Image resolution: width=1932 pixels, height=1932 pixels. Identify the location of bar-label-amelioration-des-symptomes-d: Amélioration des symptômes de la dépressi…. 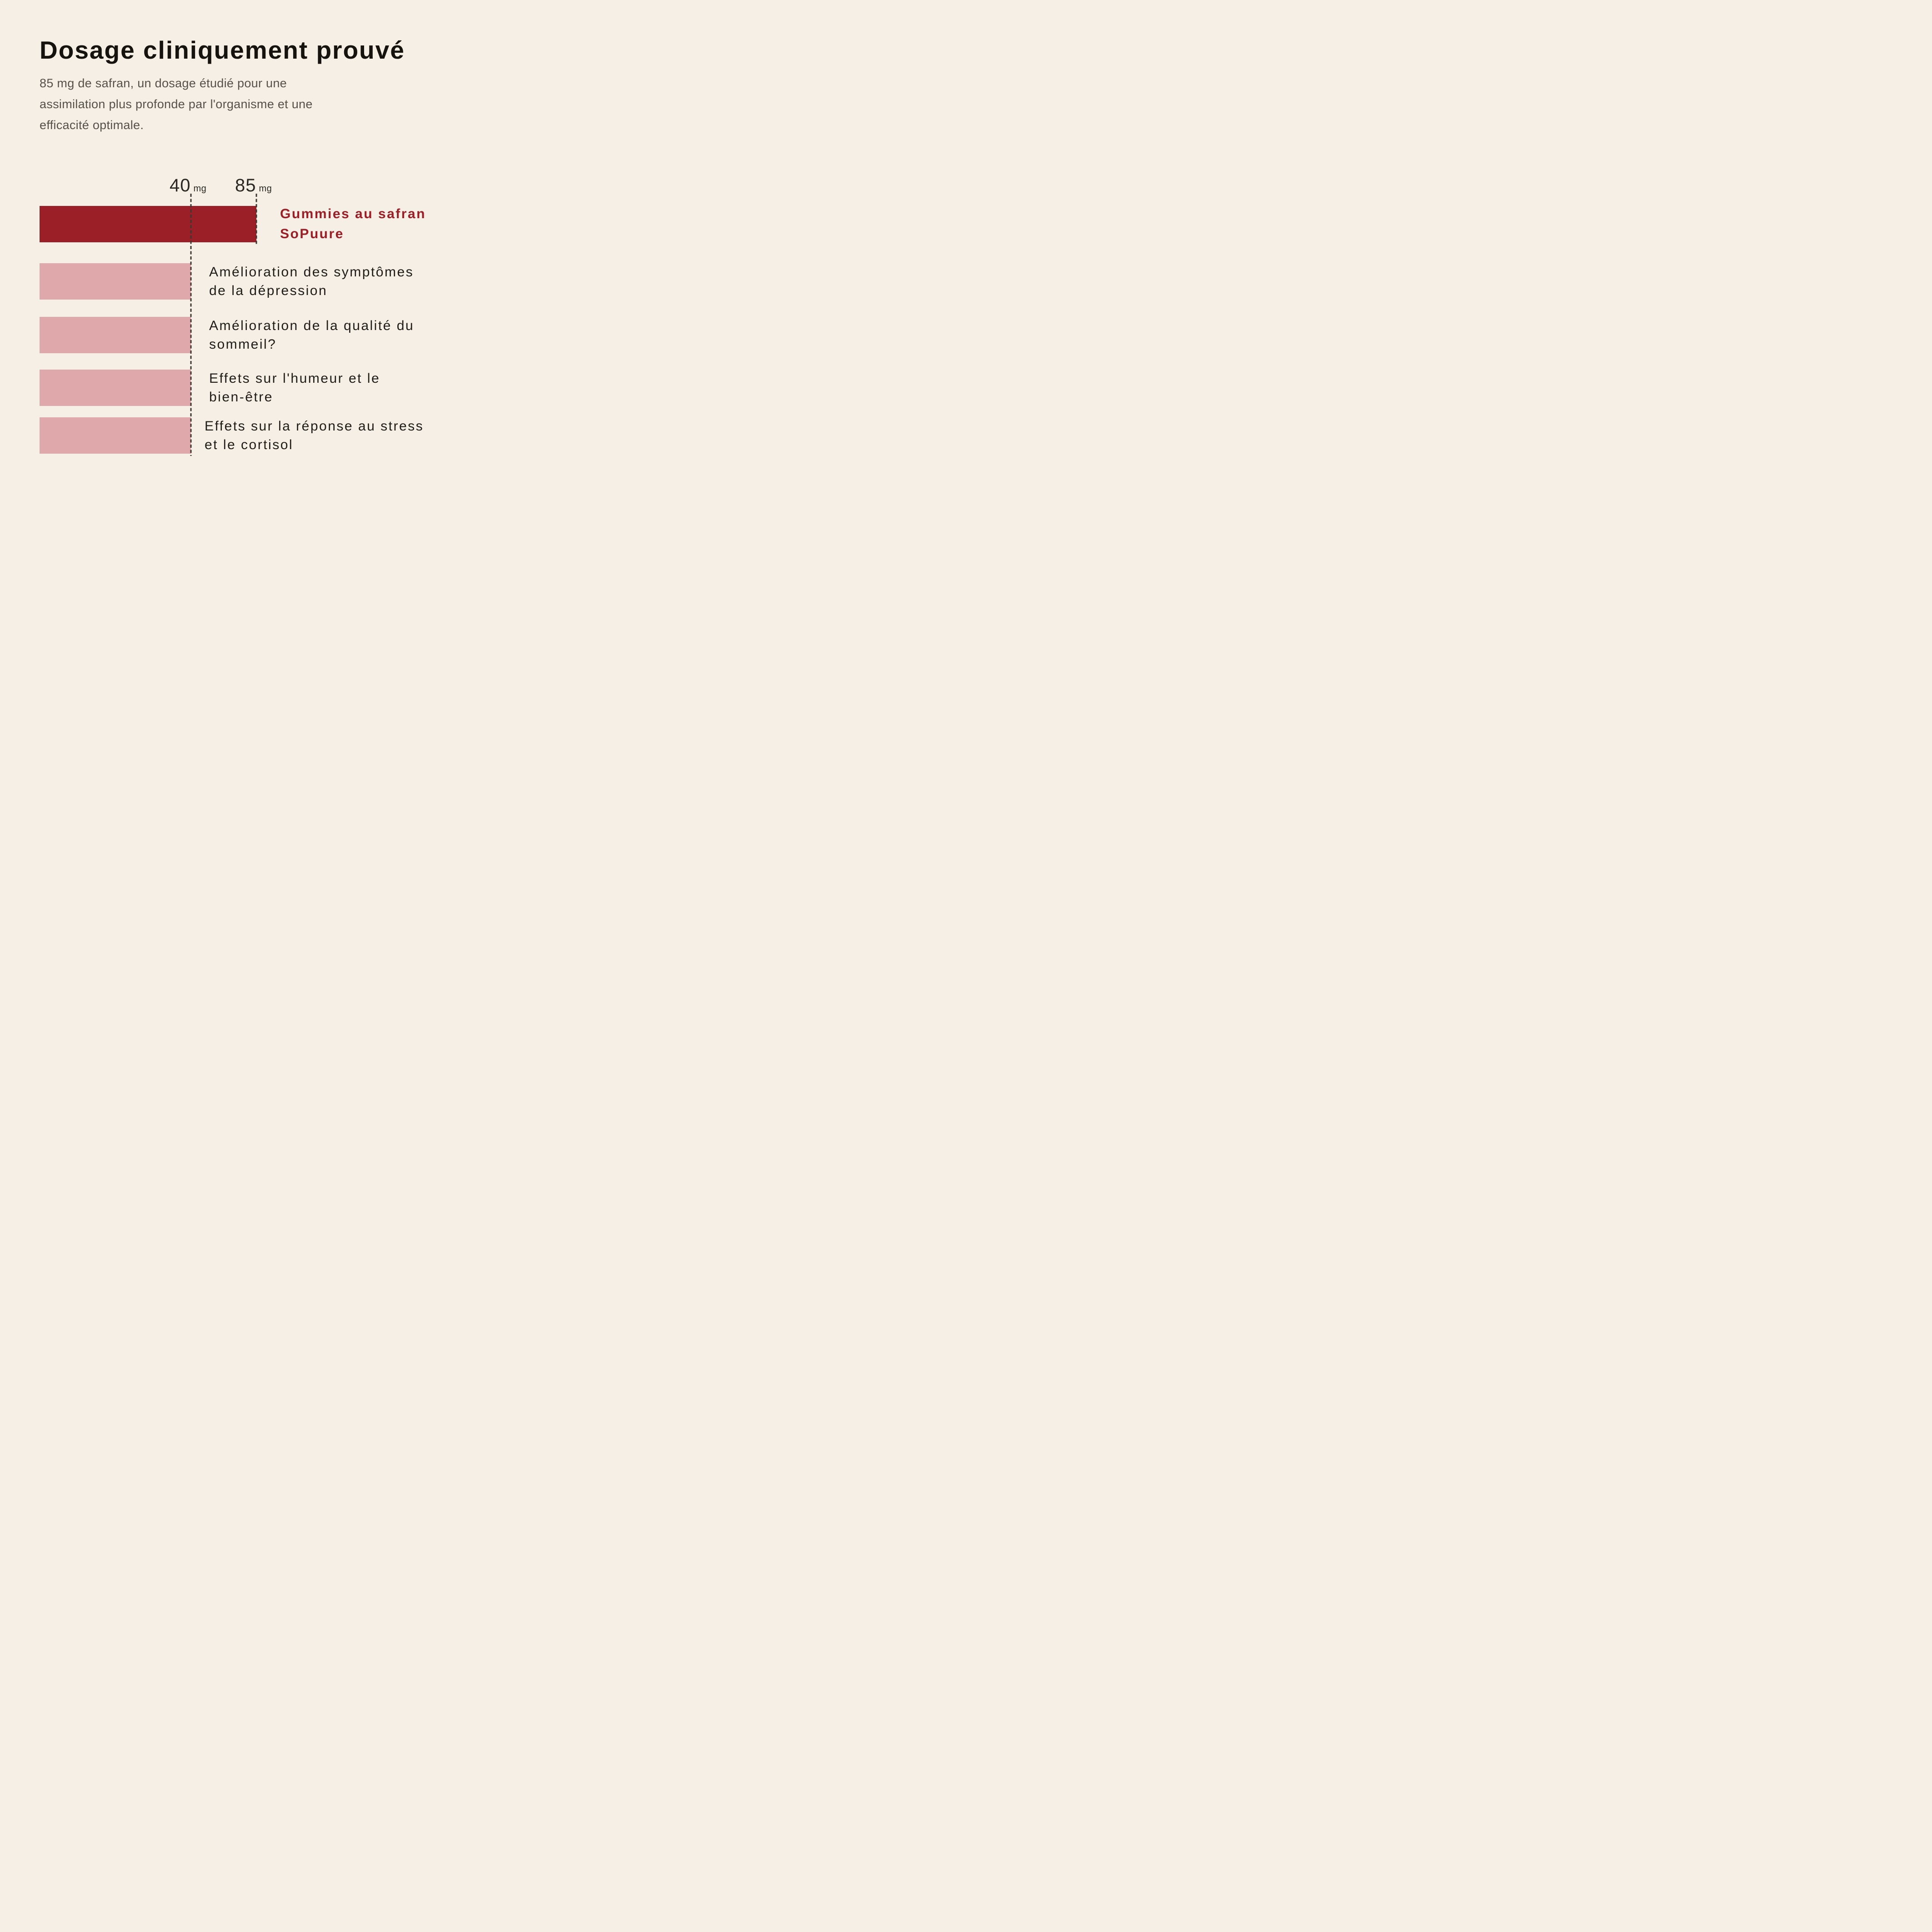
(311, 281).